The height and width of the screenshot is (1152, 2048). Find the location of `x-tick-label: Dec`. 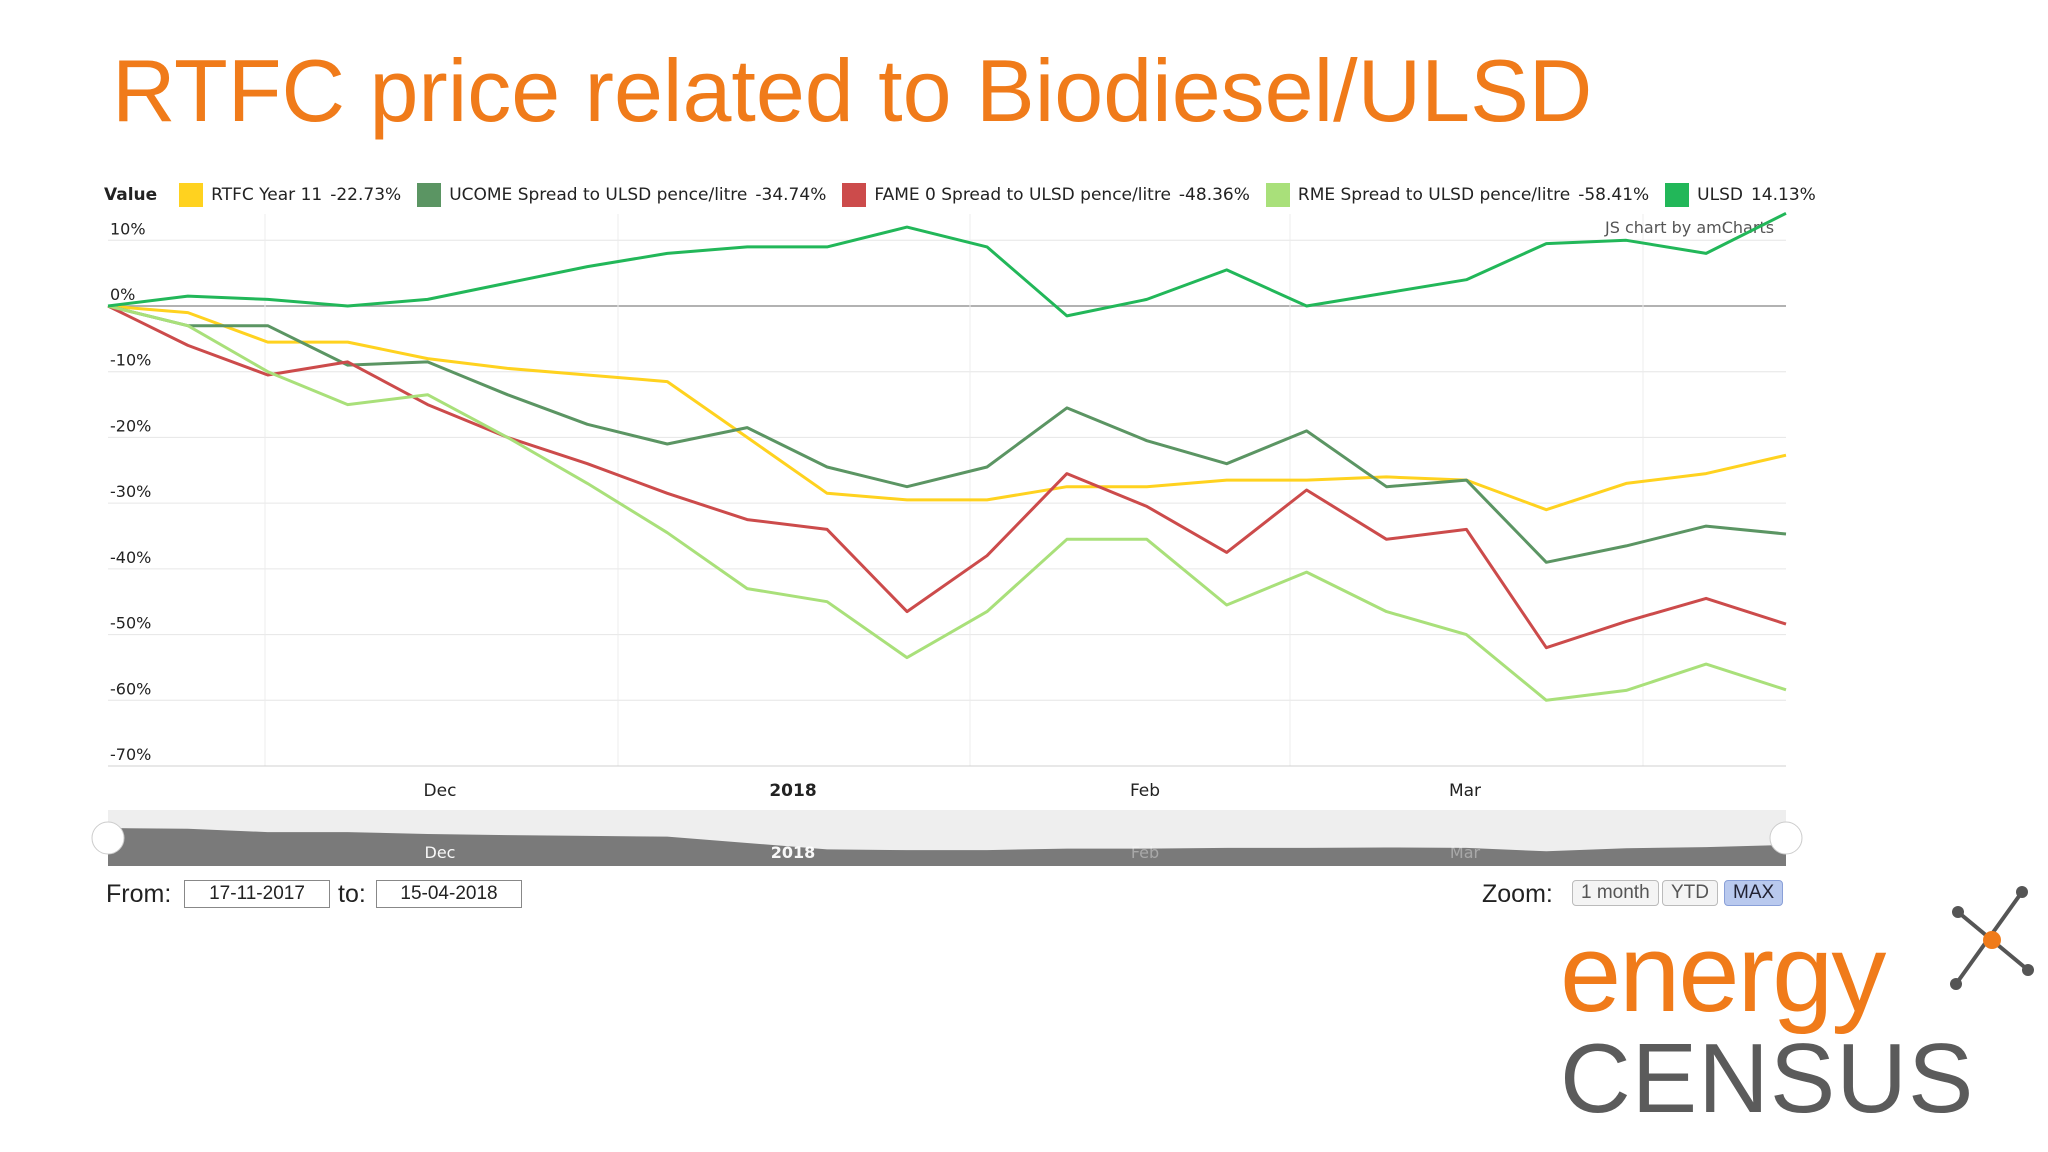

x-tick-label: Dec is located at coordinates (440, 791).